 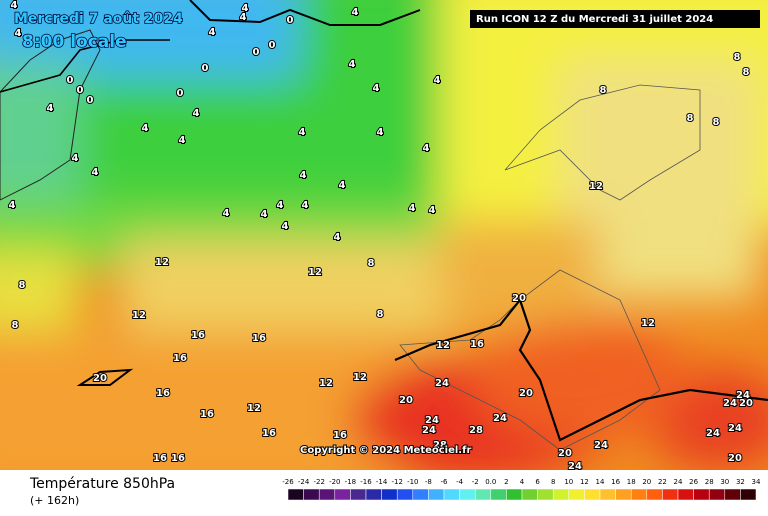 I want to click on legend-tick: 6, so click(x=537, y=482).